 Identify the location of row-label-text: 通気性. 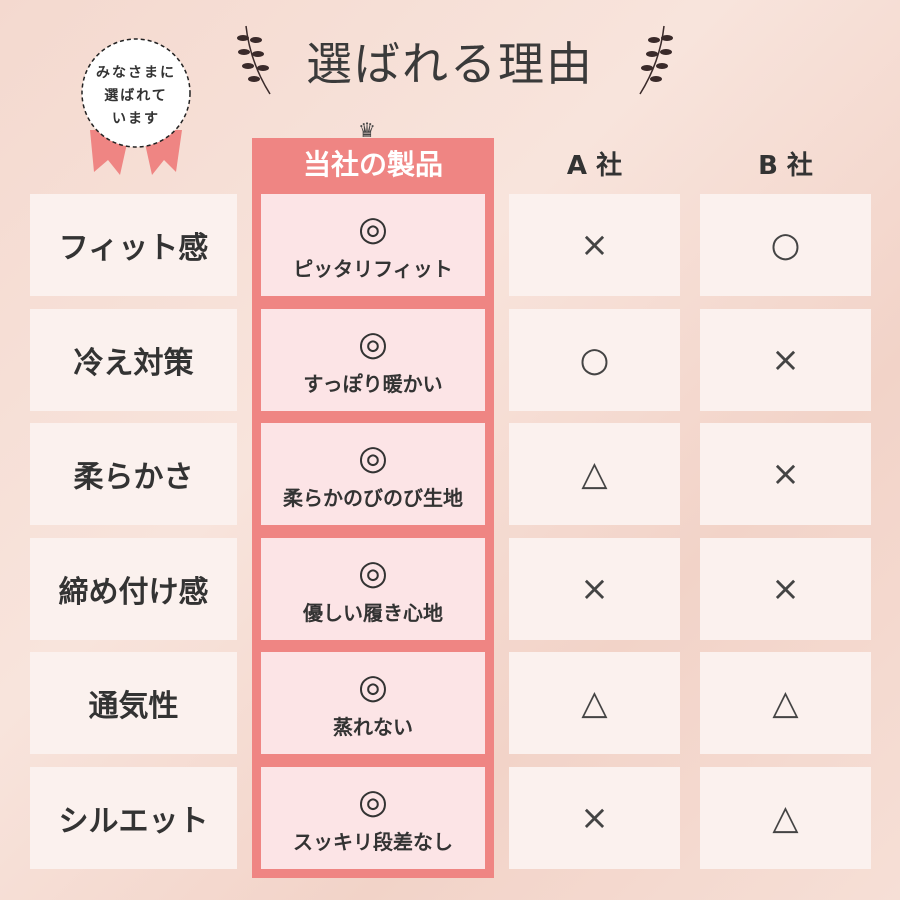
(133, 706).